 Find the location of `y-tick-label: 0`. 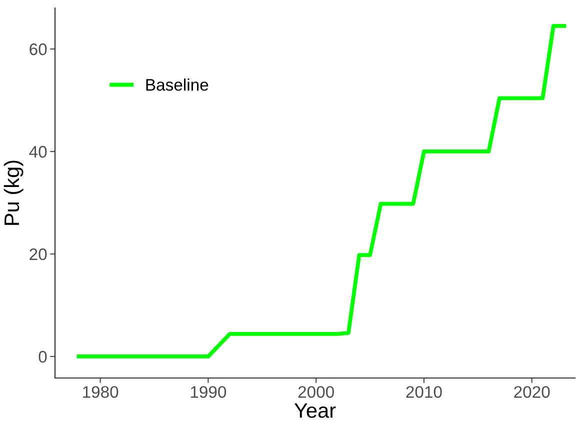

y-tick-label: 0 is located at coordinates (42, 356).